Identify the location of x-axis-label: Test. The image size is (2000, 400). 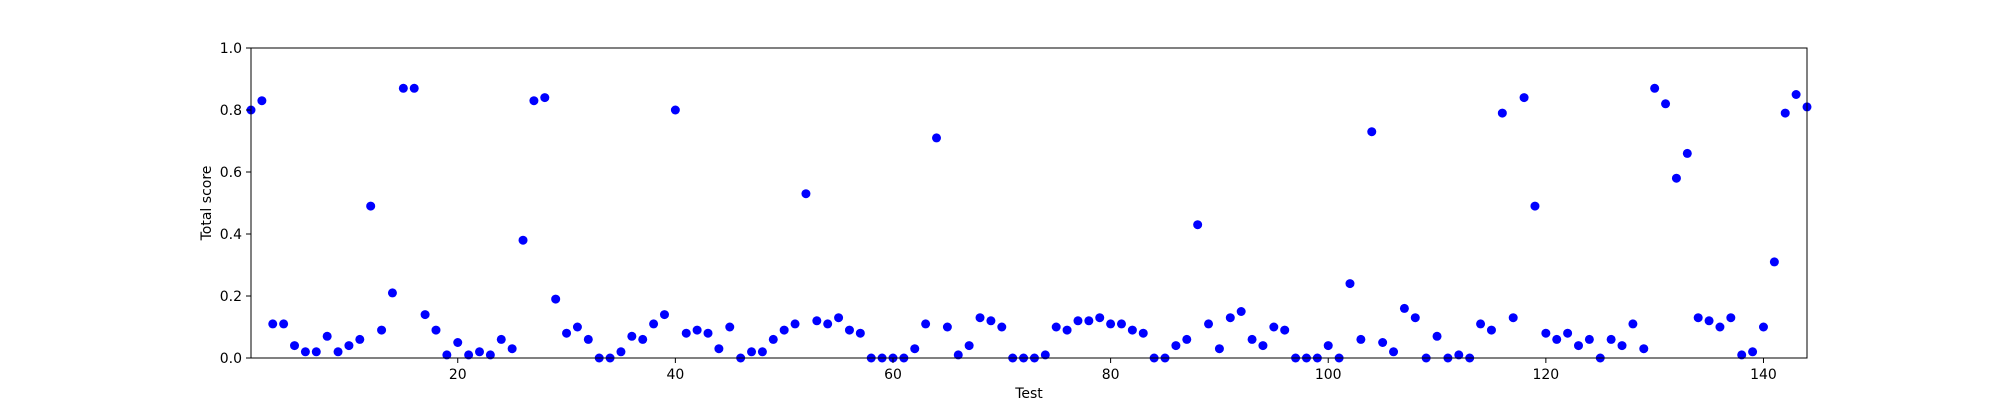
(1028, 393).